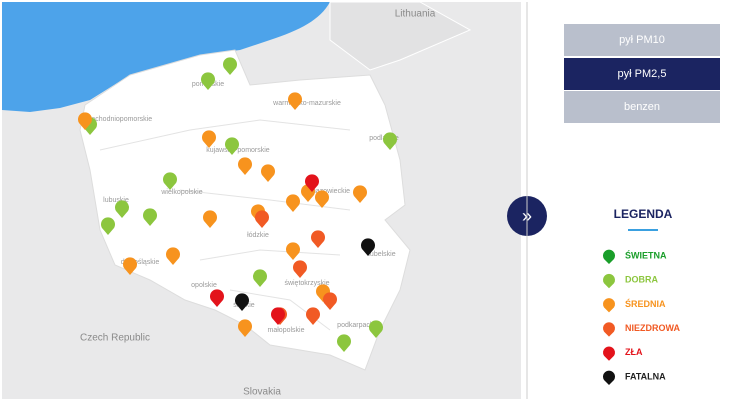 Image resolution: width=745 pixels, height=401 pixels. Describe the element at coordinates (645, 303) in the screenshot. I see `legend-label: ŚREDNIA` at that location.